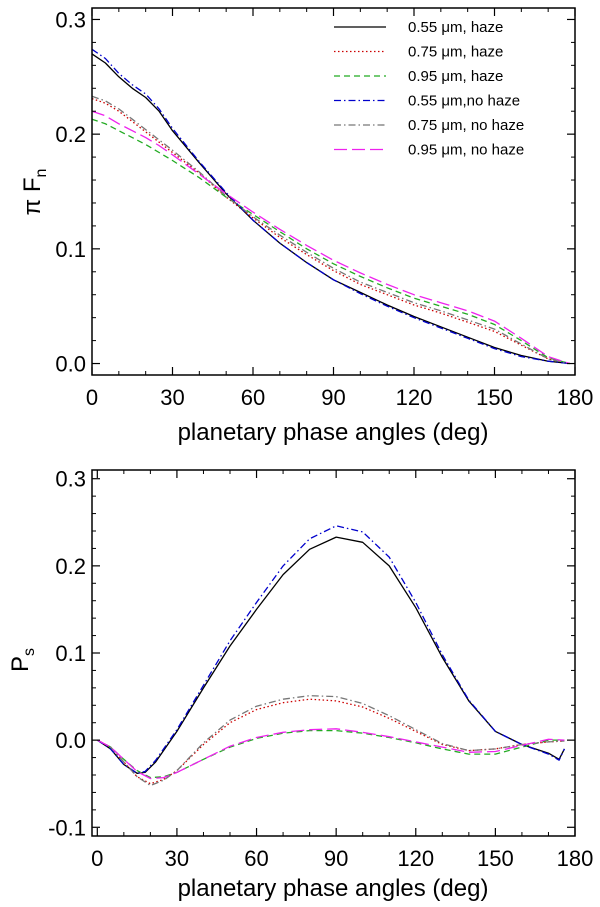 This screenshot has width=600, height=907. What do you see at coordinates (177, 858) in the screenshot?
I see `bottom-x-tick-label: 30` at bounding box center [177, 858].